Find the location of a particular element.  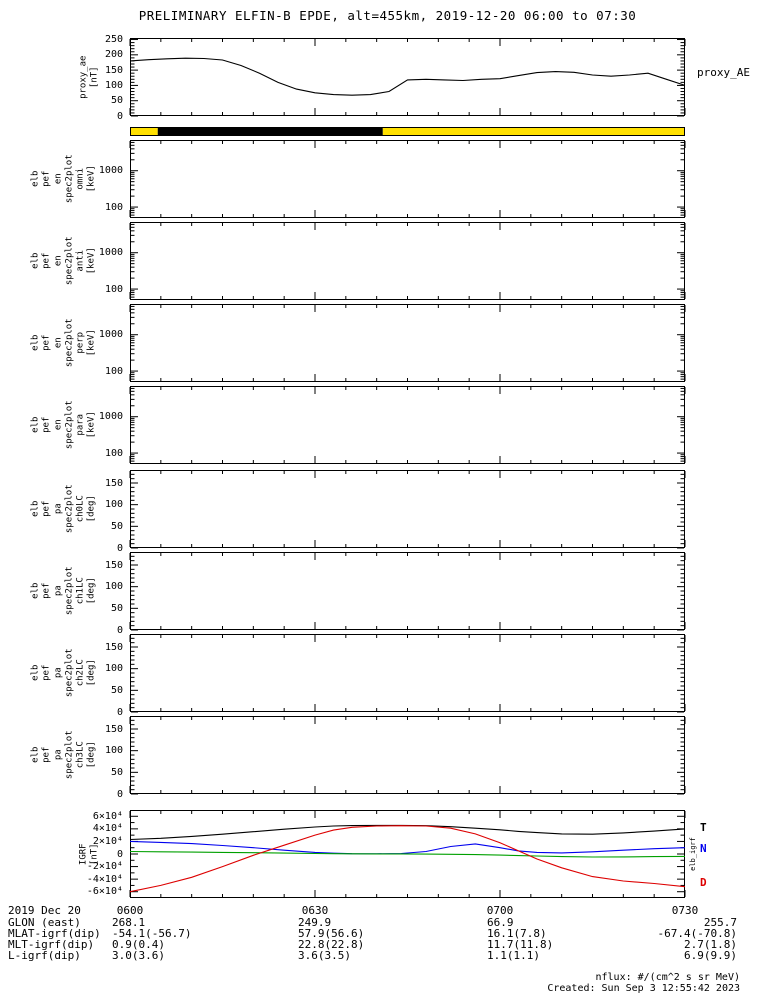

igrf-legend-T: T is located at coordinates (703, 827).